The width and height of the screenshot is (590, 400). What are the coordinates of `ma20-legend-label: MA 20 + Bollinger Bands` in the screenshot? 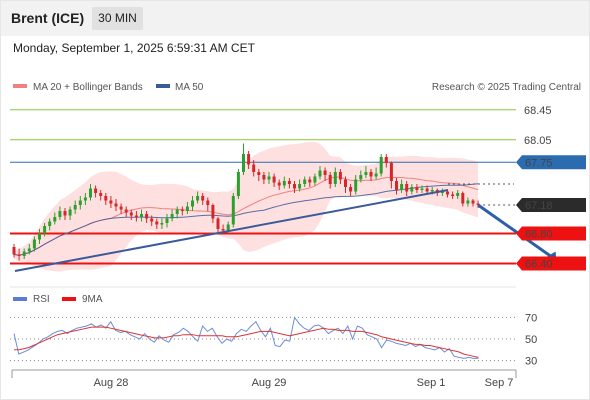 It's located at (88, 87).